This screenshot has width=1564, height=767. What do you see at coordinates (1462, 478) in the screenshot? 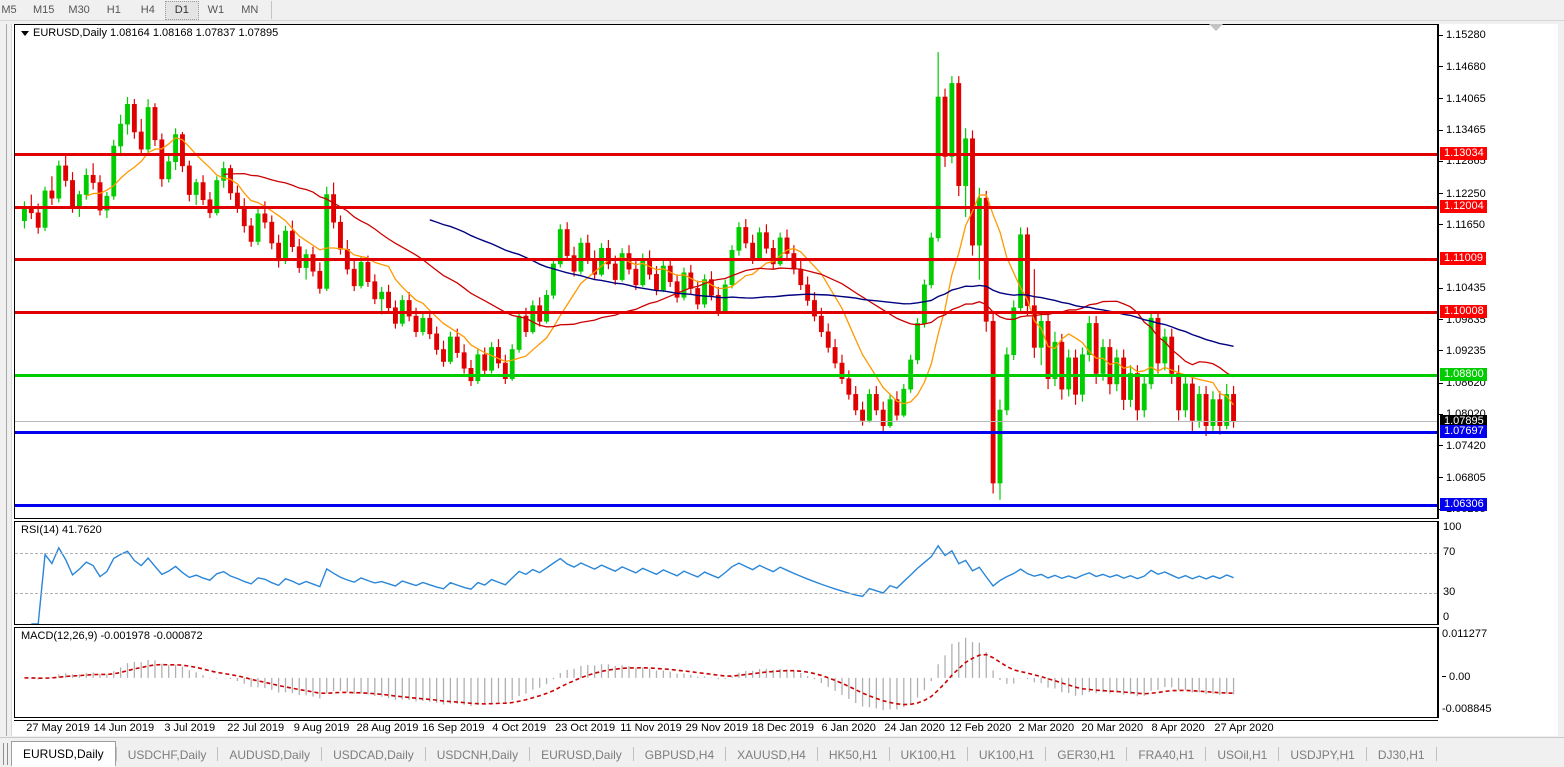
I see `price-tick: 1.06805` at bounding box center [1462, 478].